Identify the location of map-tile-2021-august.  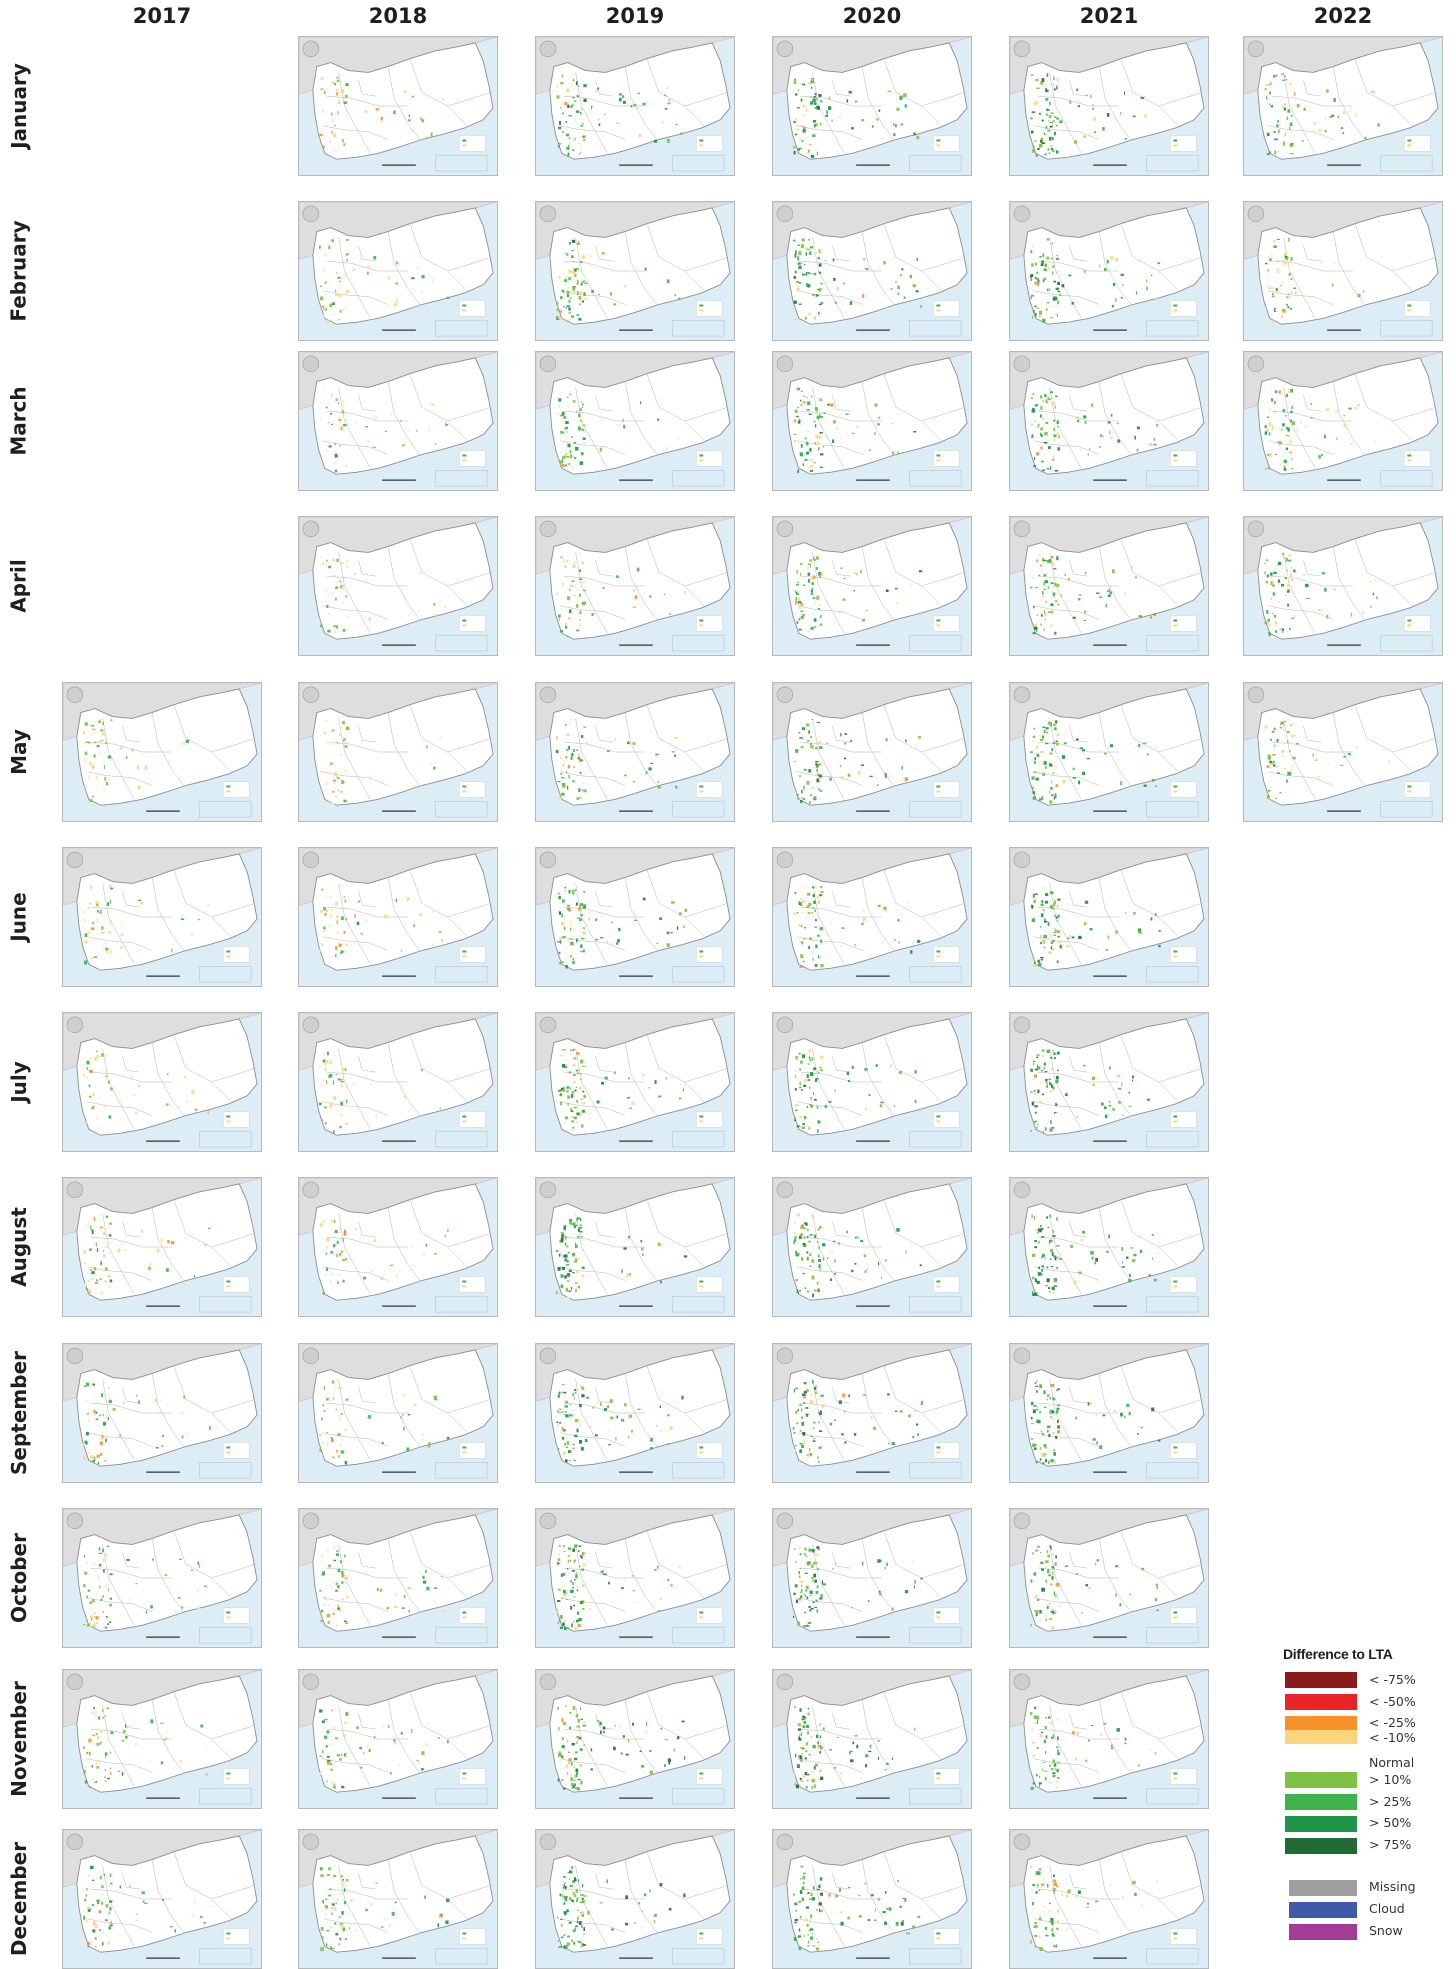
(1109, 1247).